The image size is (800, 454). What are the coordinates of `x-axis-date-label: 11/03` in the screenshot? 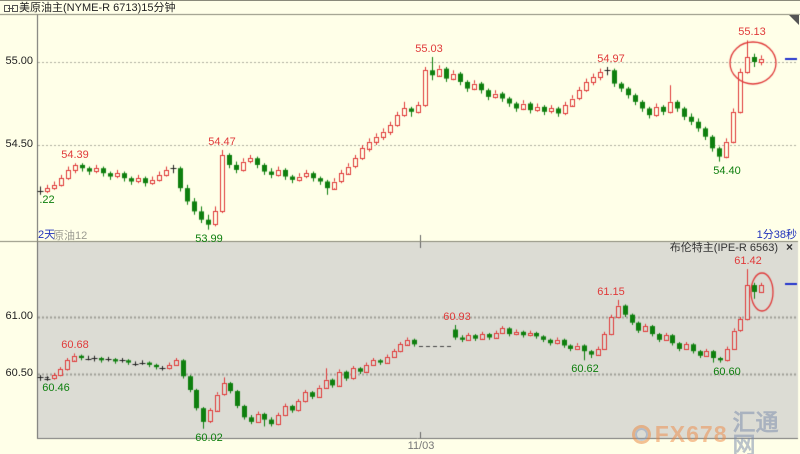 It's located at (421, 446).